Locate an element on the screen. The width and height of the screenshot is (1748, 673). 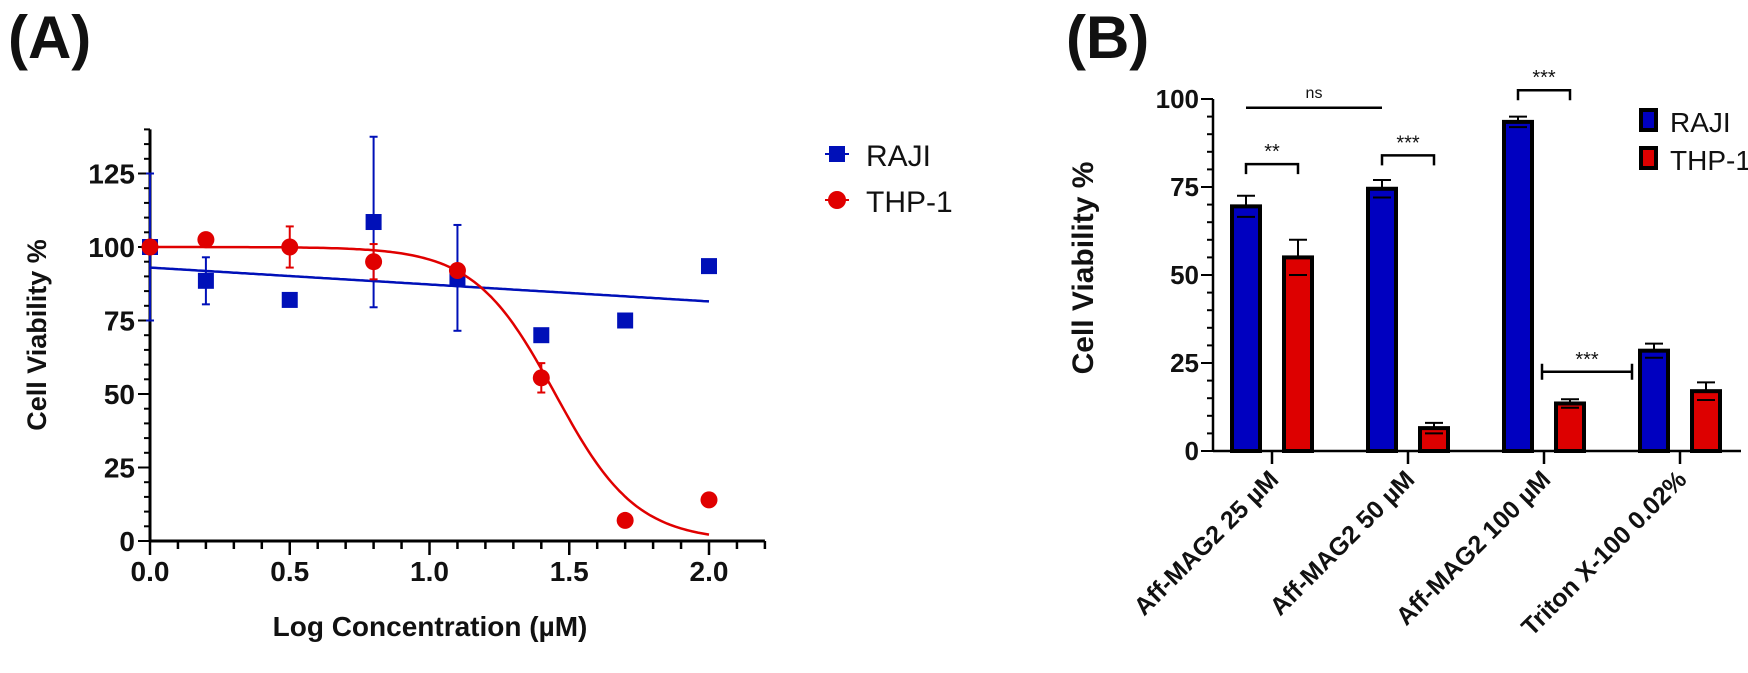
b-y-axis-label: Cell Viability % is located at coordinates (1083, 268).